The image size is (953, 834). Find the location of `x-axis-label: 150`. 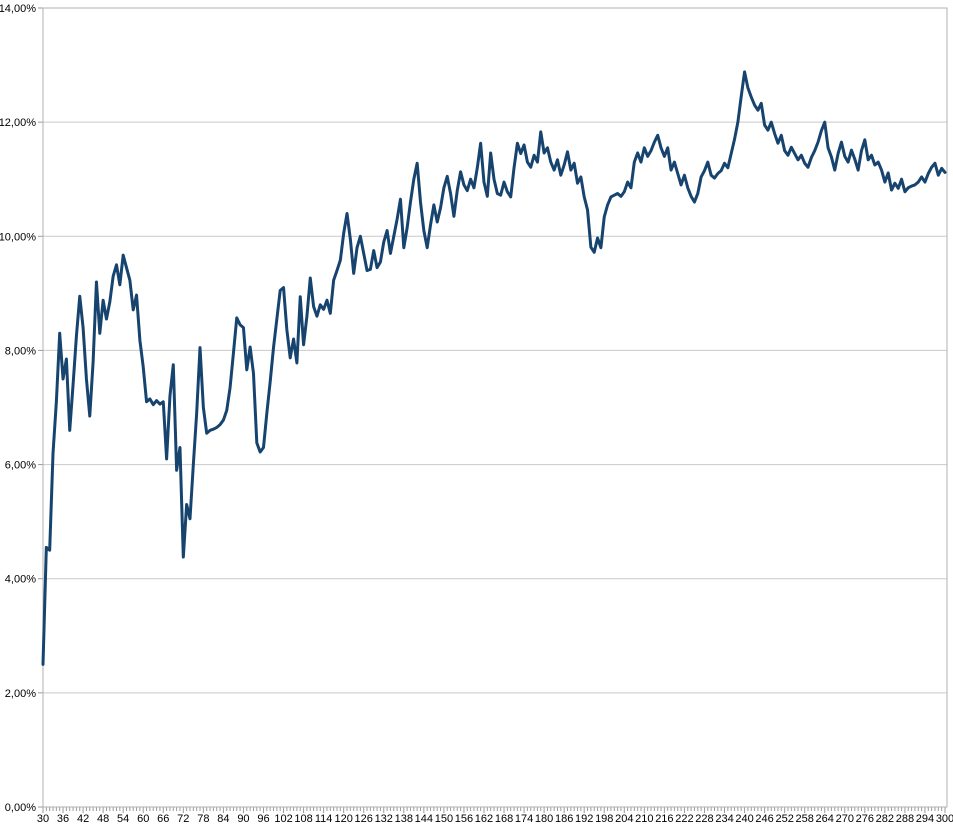

x-axis-label: 150 is located at coordinates (444, 819).